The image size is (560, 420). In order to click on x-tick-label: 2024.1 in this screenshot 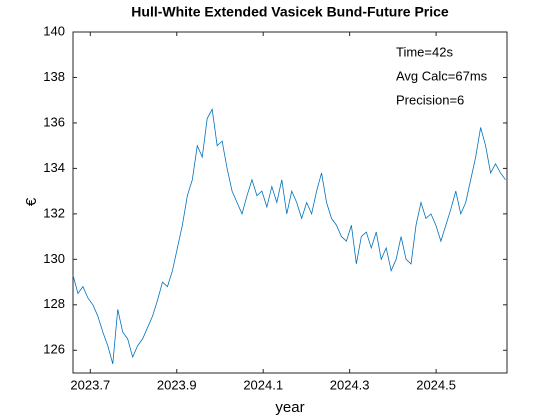, I will do `click(263, 384)`.